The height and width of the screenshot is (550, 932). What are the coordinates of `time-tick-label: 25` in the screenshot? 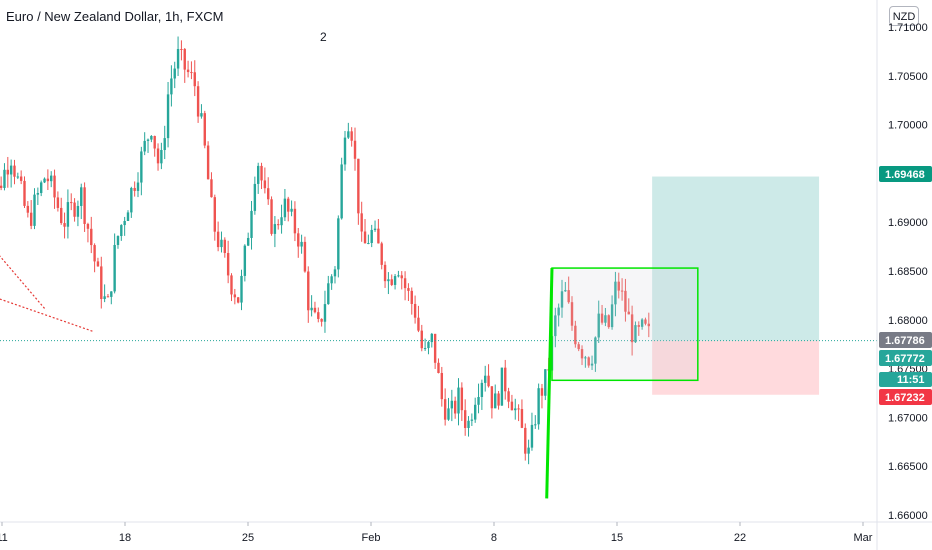 It's located at (248, 538).